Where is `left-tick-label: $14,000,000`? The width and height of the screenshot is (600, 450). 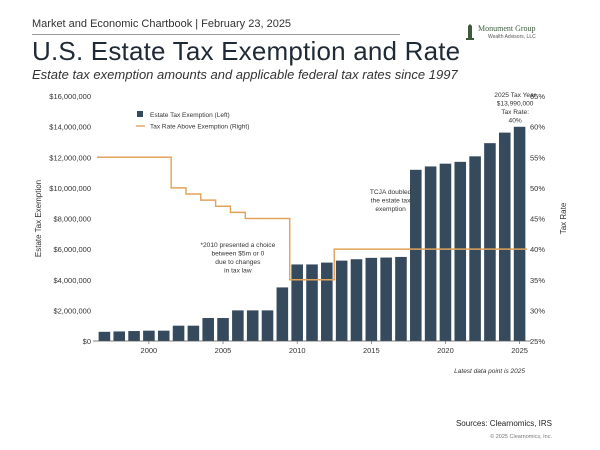 left-tick-label: $14,000,000 is located at coordinates (70, 127).